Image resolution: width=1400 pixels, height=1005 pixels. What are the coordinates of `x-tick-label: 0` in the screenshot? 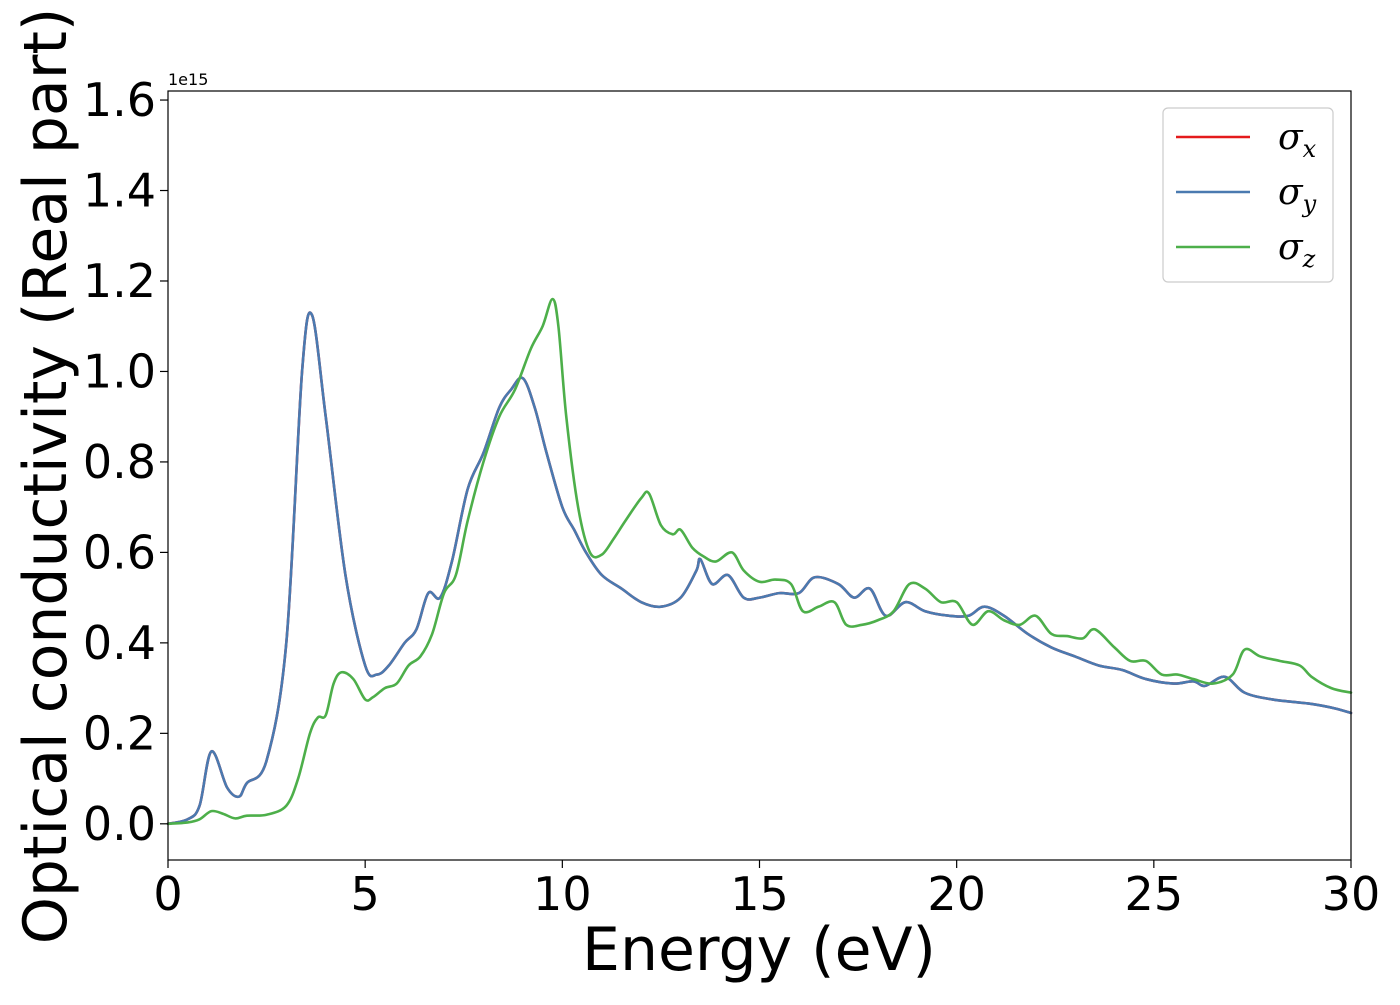 It's located at (167, 894).